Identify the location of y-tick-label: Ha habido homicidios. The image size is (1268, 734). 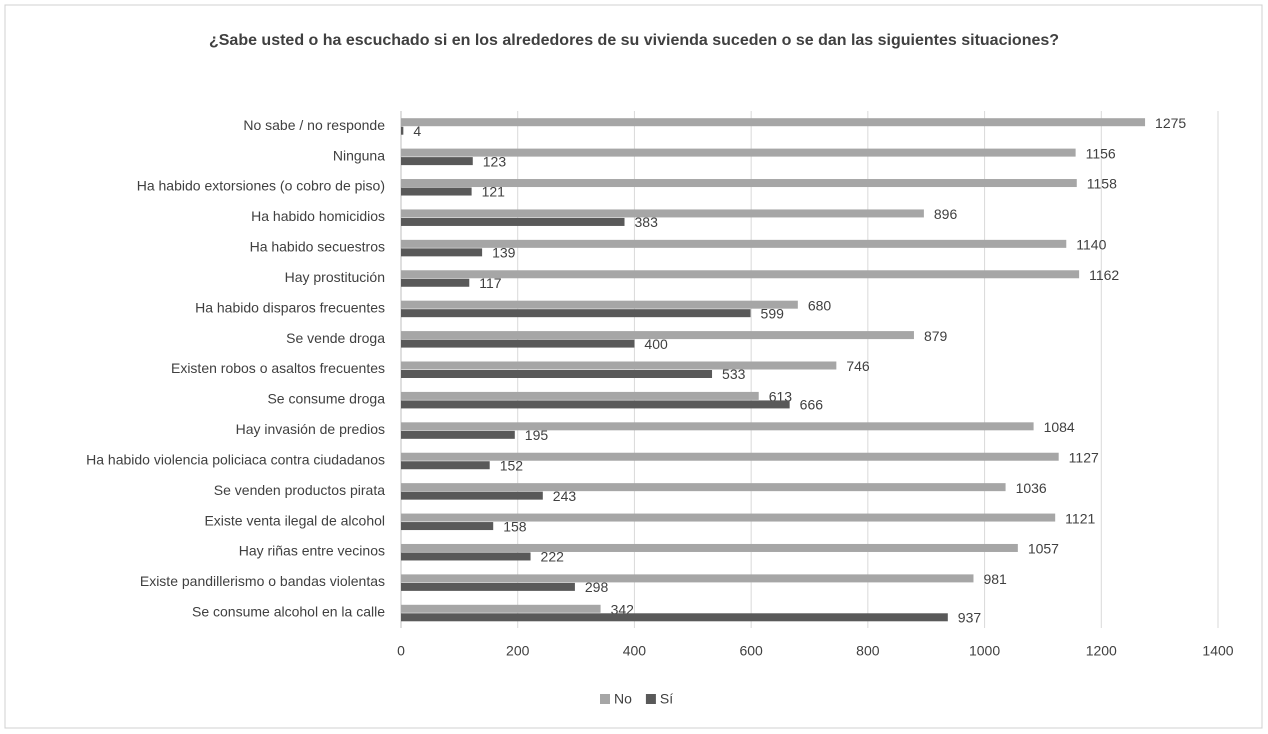
(318, 216).